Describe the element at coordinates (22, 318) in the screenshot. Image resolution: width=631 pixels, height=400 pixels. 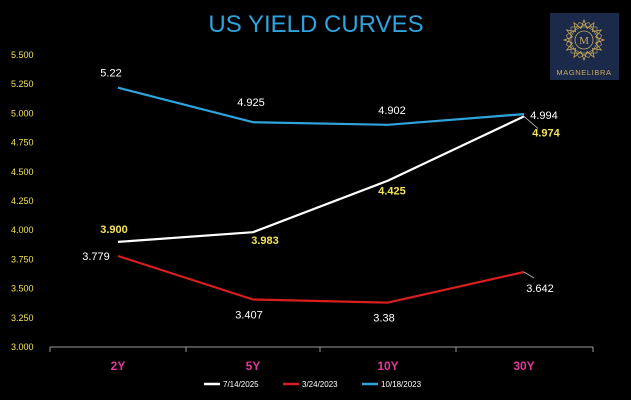
I see `y-tick-label: 3.250` at that location.